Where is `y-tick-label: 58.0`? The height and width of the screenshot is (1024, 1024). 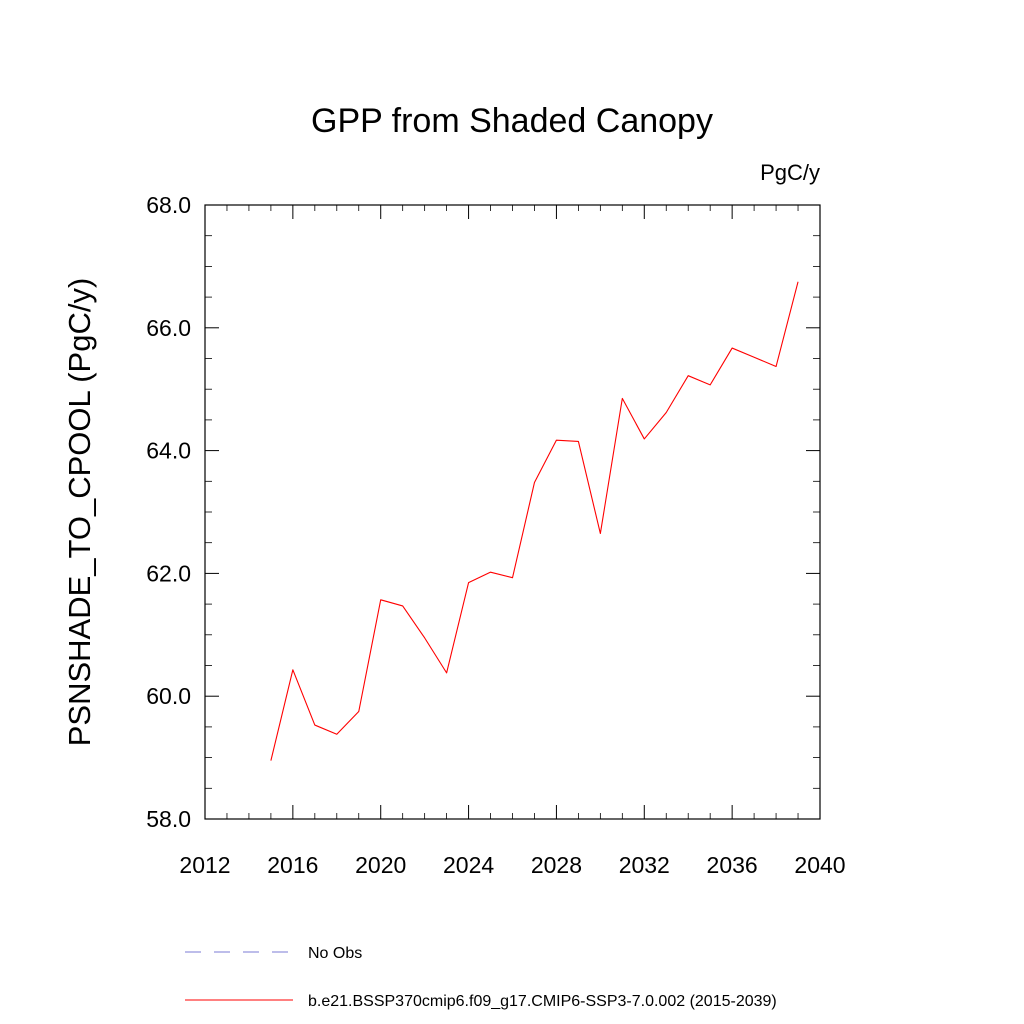
y-tick-label: 58.0 is located at coordinates (168, 819).